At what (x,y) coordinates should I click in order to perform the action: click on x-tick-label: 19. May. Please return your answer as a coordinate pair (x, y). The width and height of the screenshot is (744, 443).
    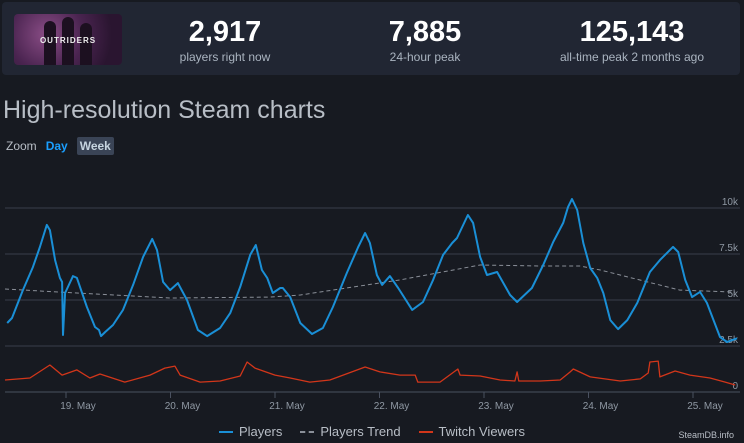
    Looking at the image, I should click on (78, 406).